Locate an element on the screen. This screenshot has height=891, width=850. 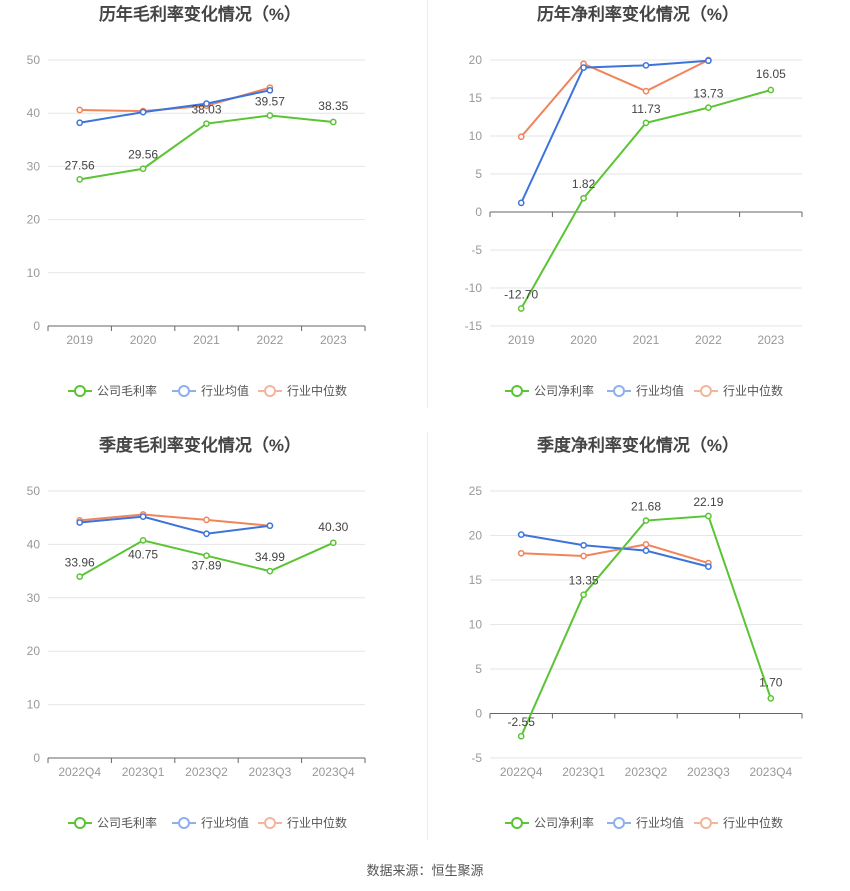
chart4-data-label: 1.70 is located at coordinates (771, 682).